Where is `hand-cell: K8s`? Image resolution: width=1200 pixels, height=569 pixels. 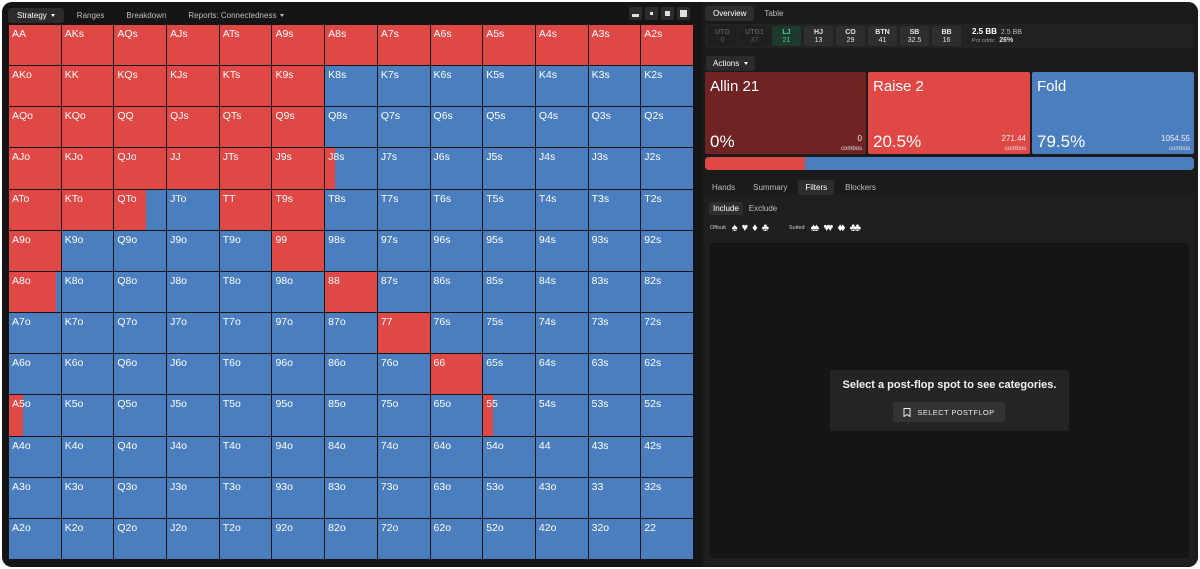 hand-cell: K8s is located at coordinates (351, 86).